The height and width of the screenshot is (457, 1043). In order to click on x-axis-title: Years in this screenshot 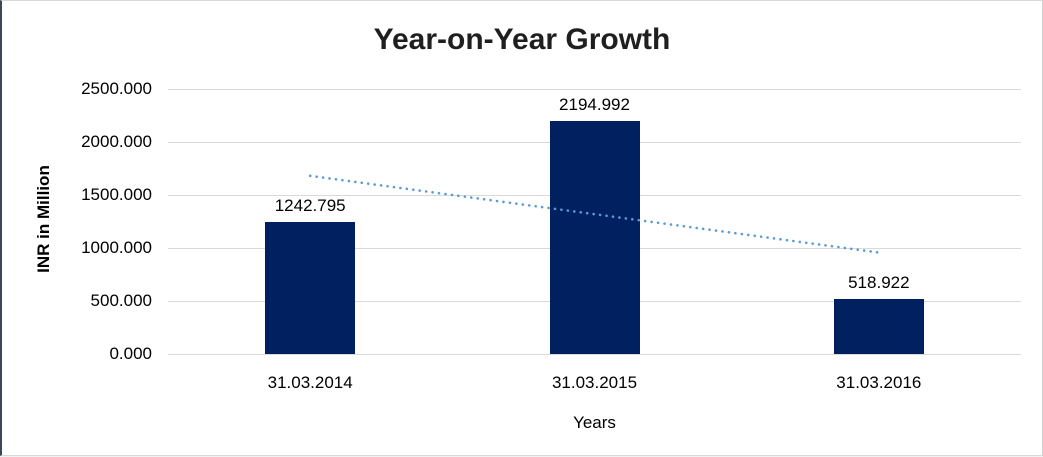, I will do `click(594, 422)`.